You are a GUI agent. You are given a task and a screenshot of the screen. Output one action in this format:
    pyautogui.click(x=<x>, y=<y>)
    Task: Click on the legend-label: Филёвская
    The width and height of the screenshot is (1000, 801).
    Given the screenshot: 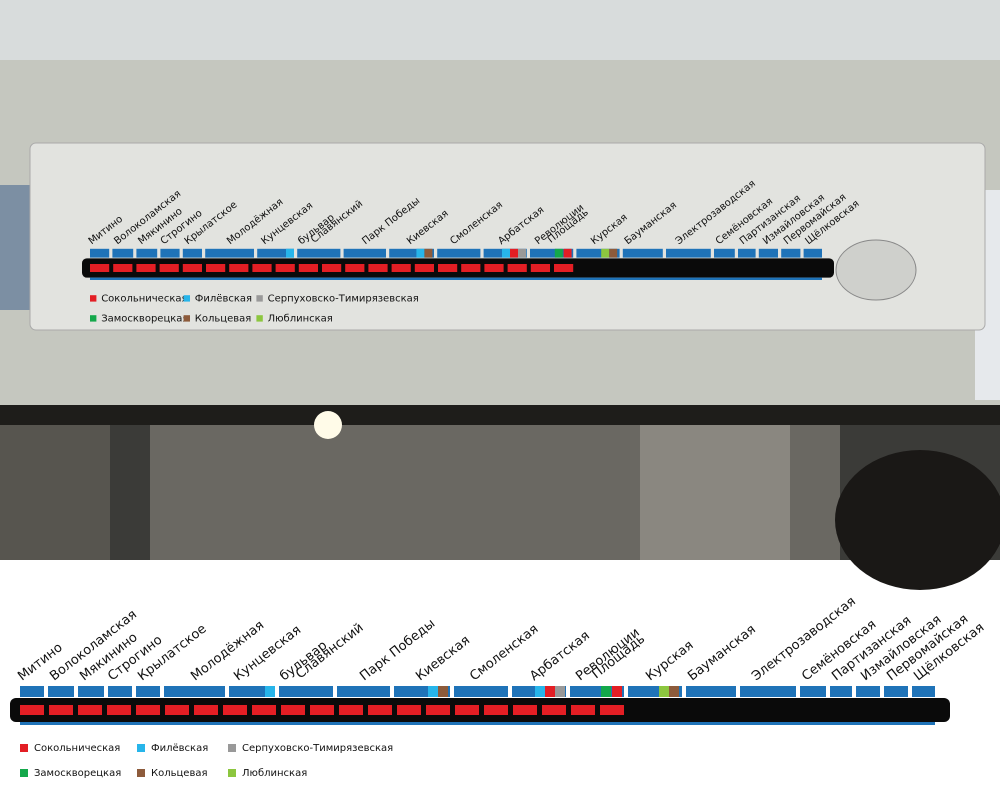 What is the action you would take?
    pyautogui.click(x=179, y=748)
    